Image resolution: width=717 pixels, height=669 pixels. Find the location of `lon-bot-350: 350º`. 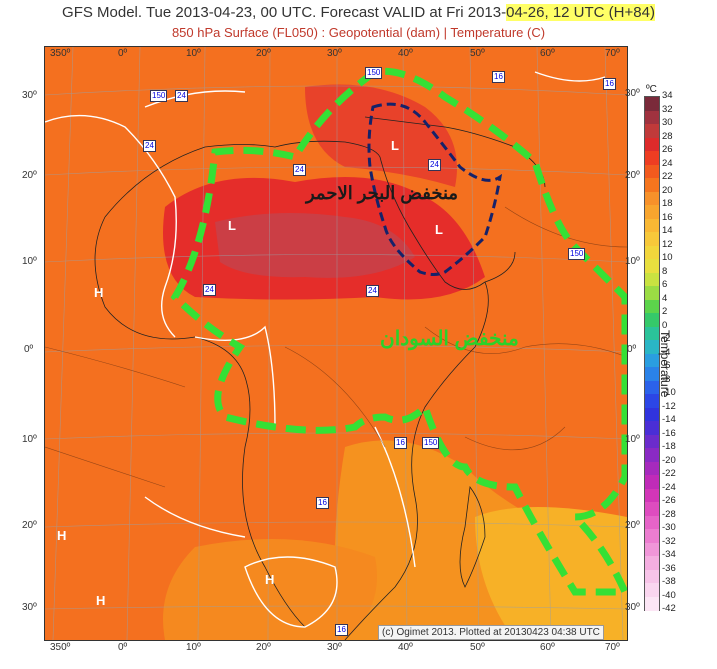

lon-bot-350: 350º is located at coordinates (60, 647).